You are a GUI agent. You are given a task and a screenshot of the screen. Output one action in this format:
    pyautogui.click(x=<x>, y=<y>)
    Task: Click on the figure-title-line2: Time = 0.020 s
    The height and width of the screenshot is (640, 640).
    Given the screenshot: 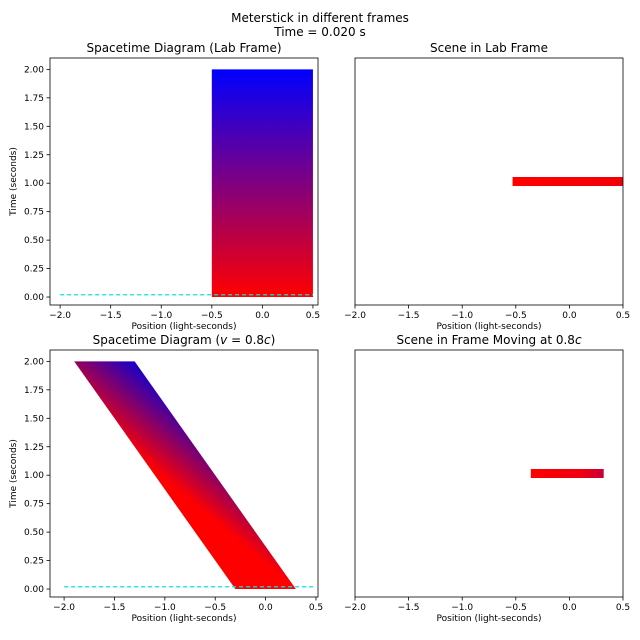 What is the action you would take?
    pyautogui.click(x=319, y=32)
    